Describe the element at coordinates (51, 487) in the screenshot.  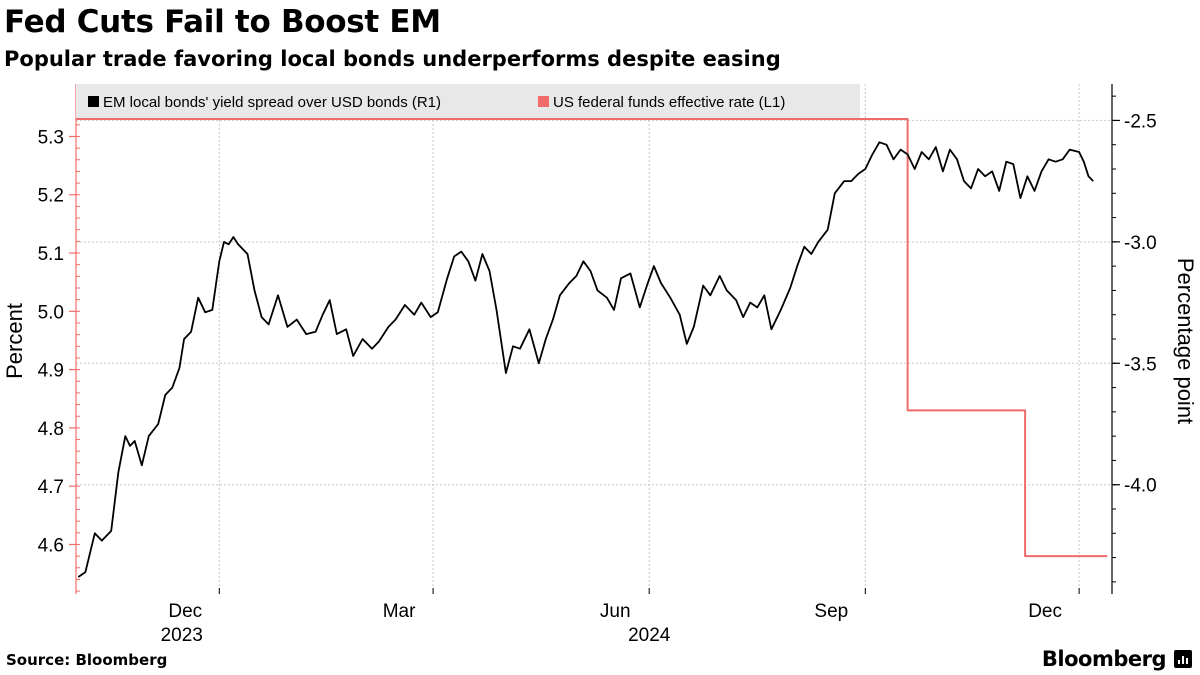
I see `left-tick-label: 4.7` at that location.